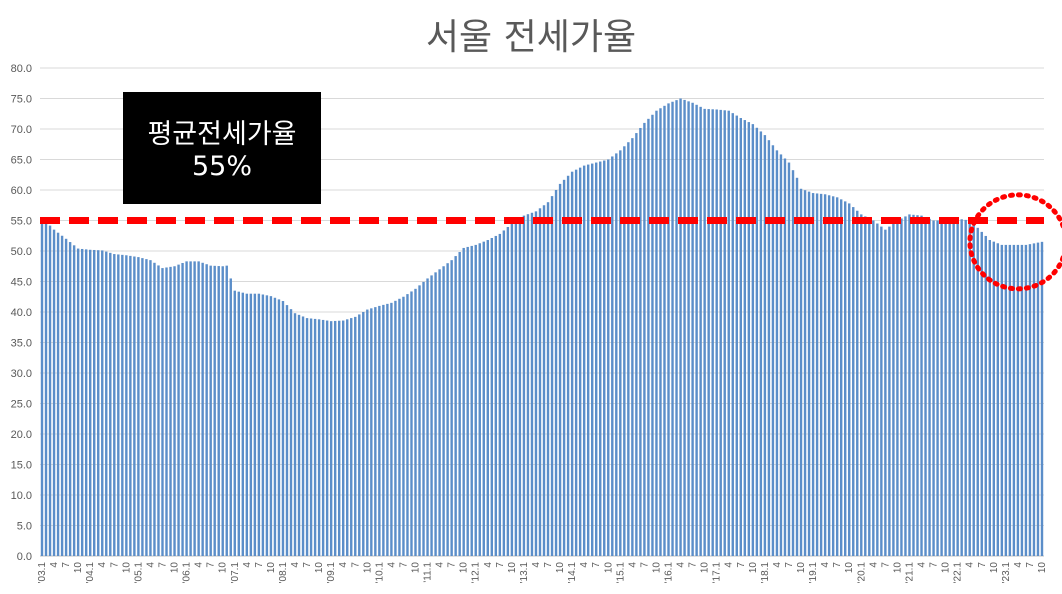 This screenshot has height=594, width=1062. I want to click on x-tick-label: '18.1, so click(765, 573).